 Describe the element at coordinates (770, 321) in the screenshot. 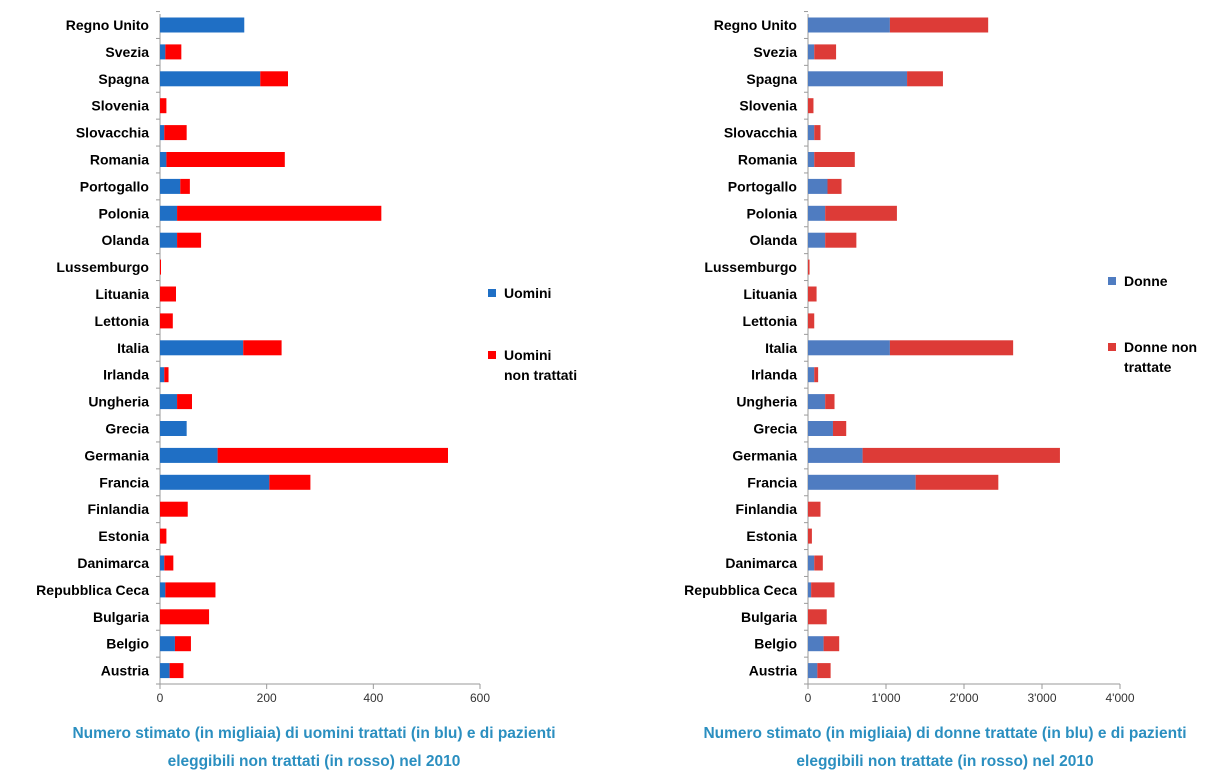

I see `women-category-label: Lettonia` at that location.